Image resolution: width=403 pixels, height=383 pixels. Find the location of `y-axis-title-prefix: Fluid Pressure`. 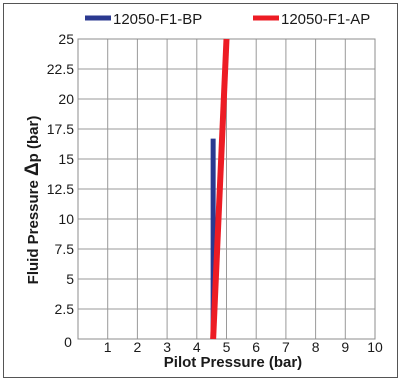

y-axis-title-prefix: Fluid Pressure is located at coordinates (33, 230).